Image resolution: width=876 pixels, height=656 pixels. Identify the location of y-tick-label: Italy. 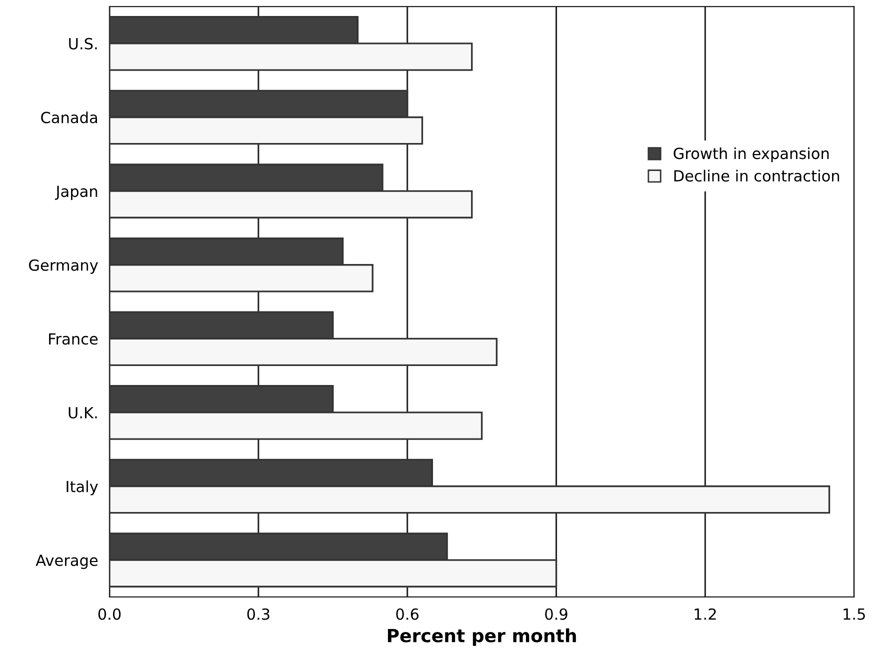
(82, 488).